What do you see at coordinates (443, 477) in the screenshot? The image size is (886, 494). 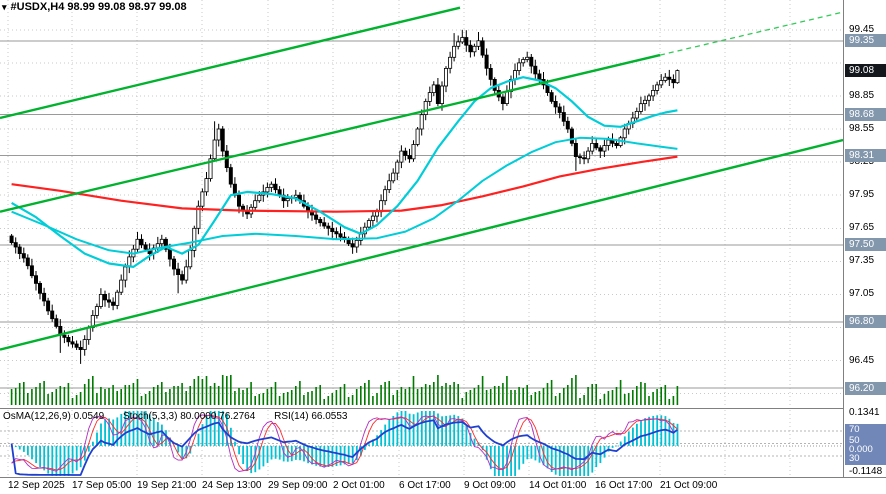 I see `panel-timeaxis-divider` at bounding box center [443, 477].